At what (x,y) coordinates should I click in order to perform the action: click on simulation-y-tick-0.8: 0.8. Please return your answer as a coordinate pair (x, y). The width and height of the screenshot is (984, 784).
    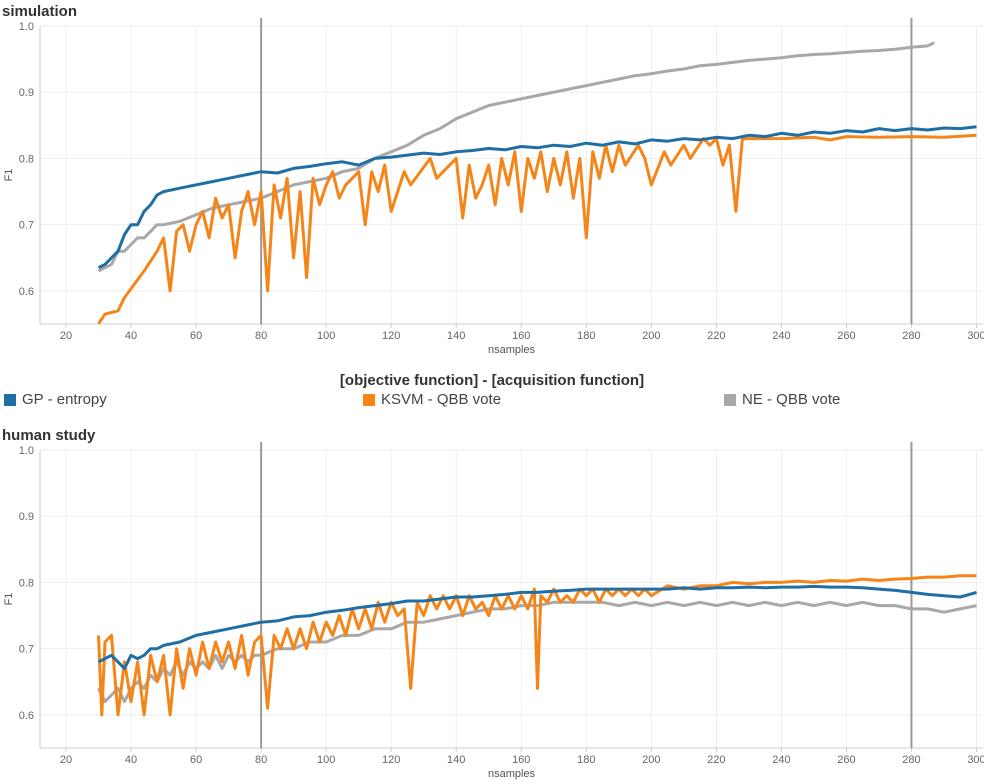
    Looking at the image, I should click on (26, 159).